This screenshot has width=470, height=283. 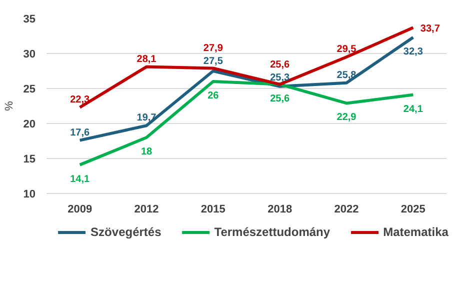 I want to click on data-label: 25,3, so click(x=280, y=78).